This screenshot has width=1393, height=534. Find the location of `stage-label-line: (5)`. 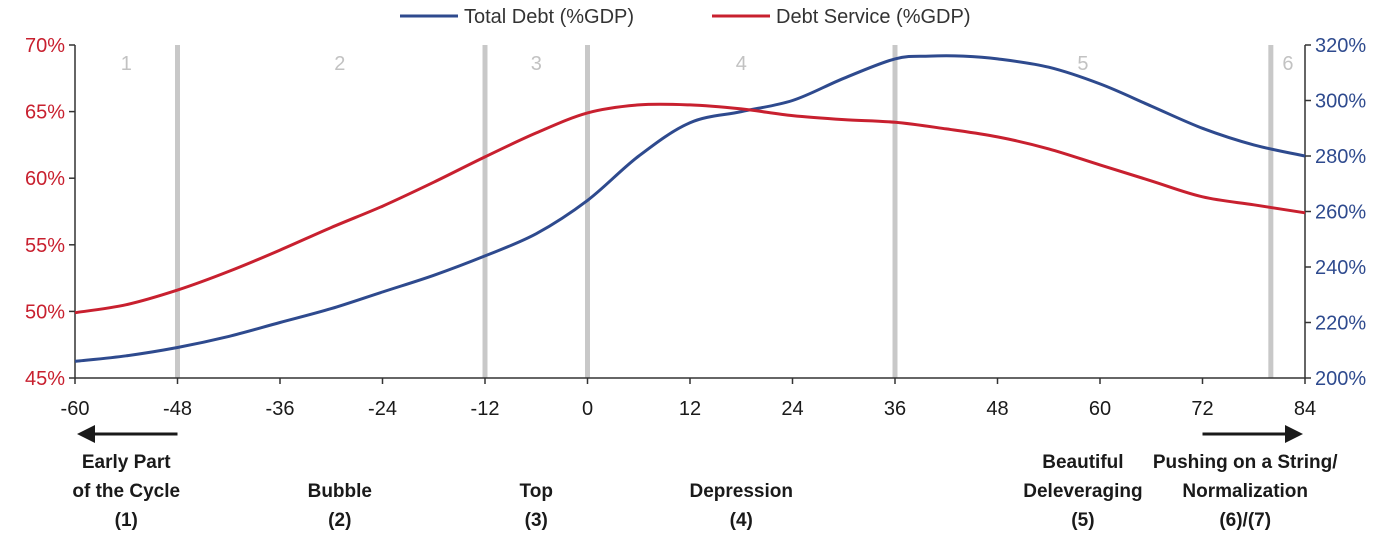

stage-label-line: (5) is located at coordinates (1082, 520).